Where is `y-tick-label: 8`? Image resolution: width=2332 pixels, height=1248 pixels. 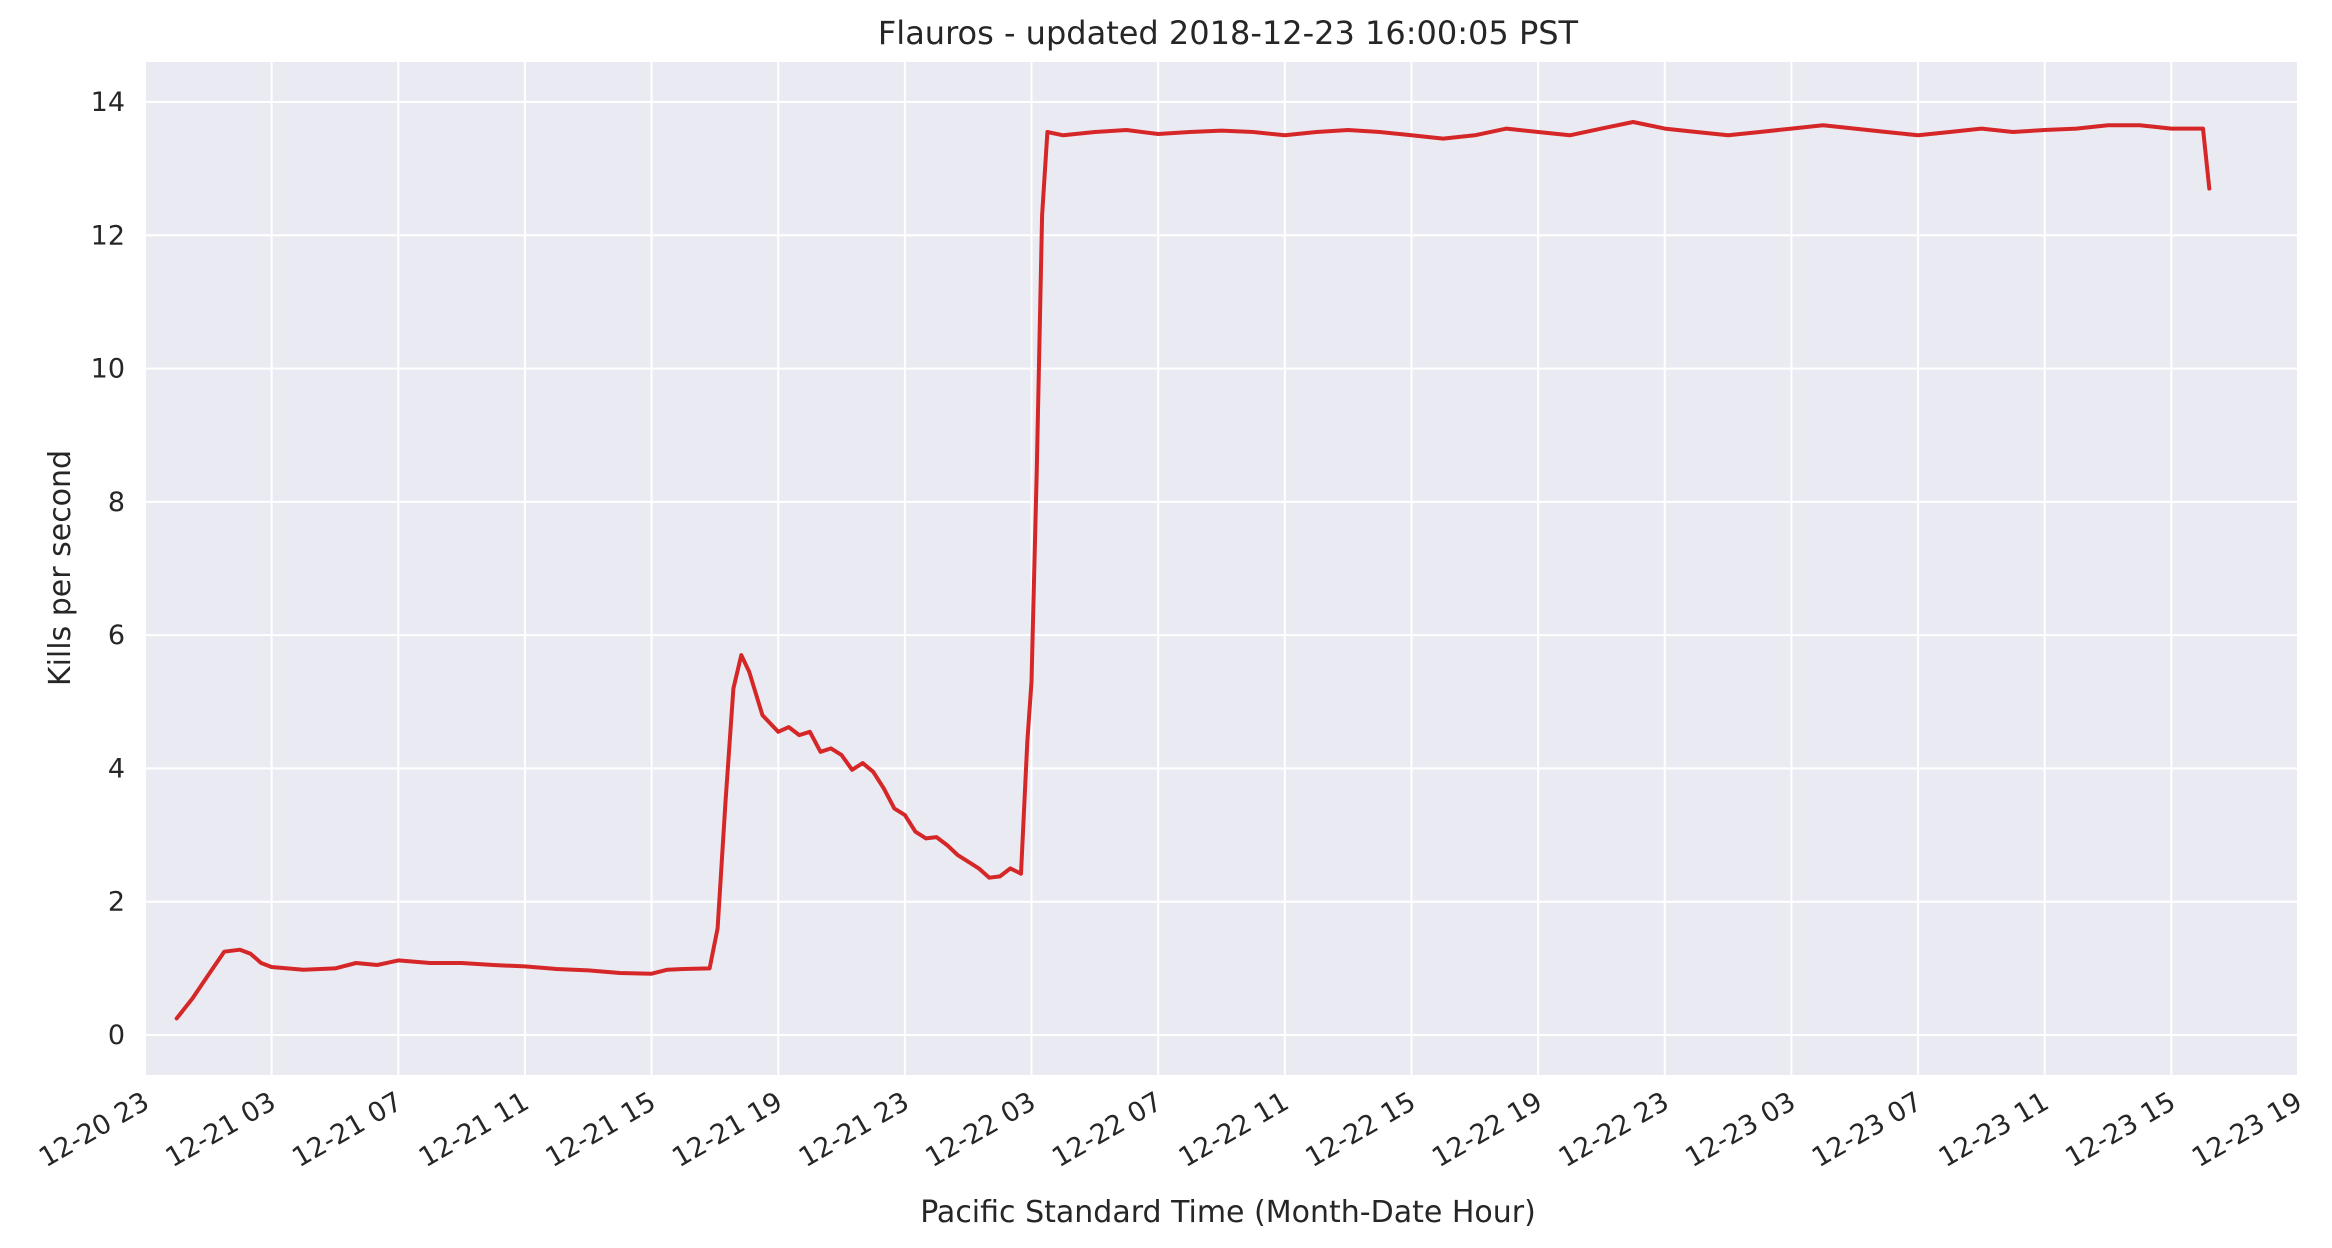 y-tick-label: 8 is located at coordinates (116, 502).